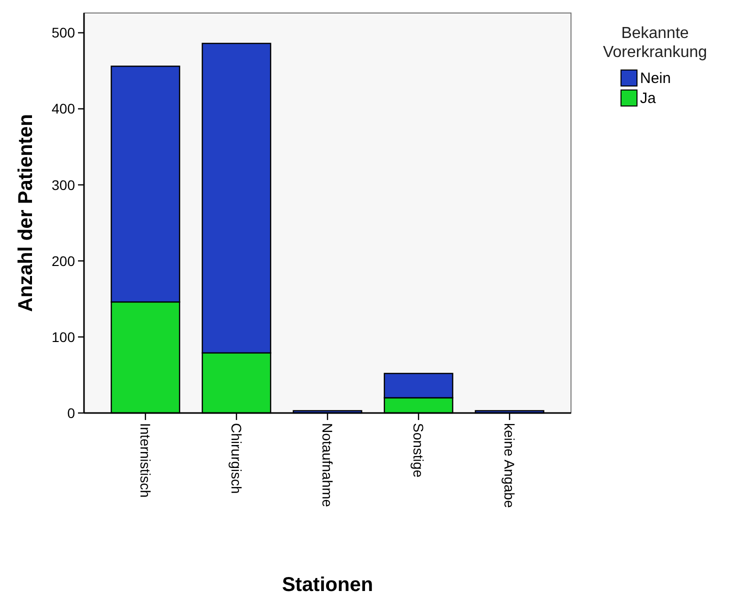 This screenshot has width=749, height=606. What do you see at coordinates (328, 585) in the screenshot?
I see `x-axis-title: Stationen` at bounding box center [328, 585].